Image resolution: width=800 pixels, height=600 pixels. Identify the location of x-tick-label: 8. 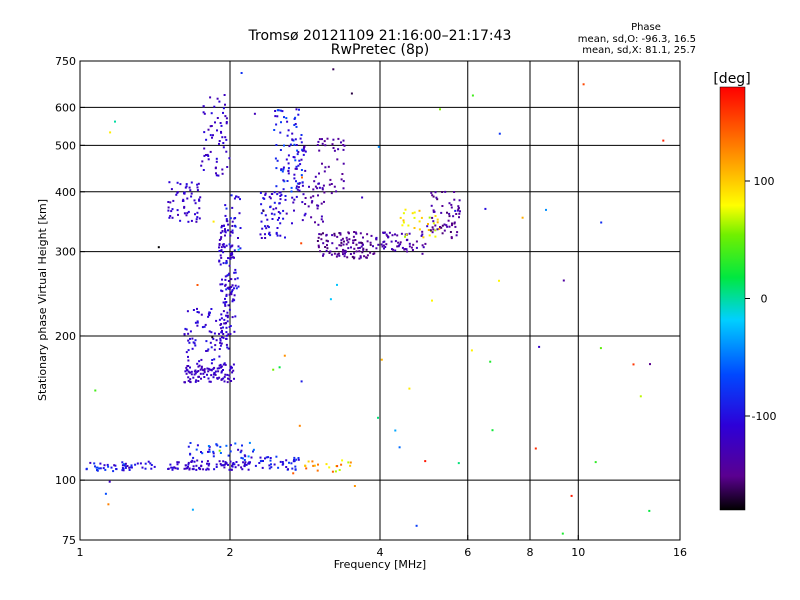
(530, 552).